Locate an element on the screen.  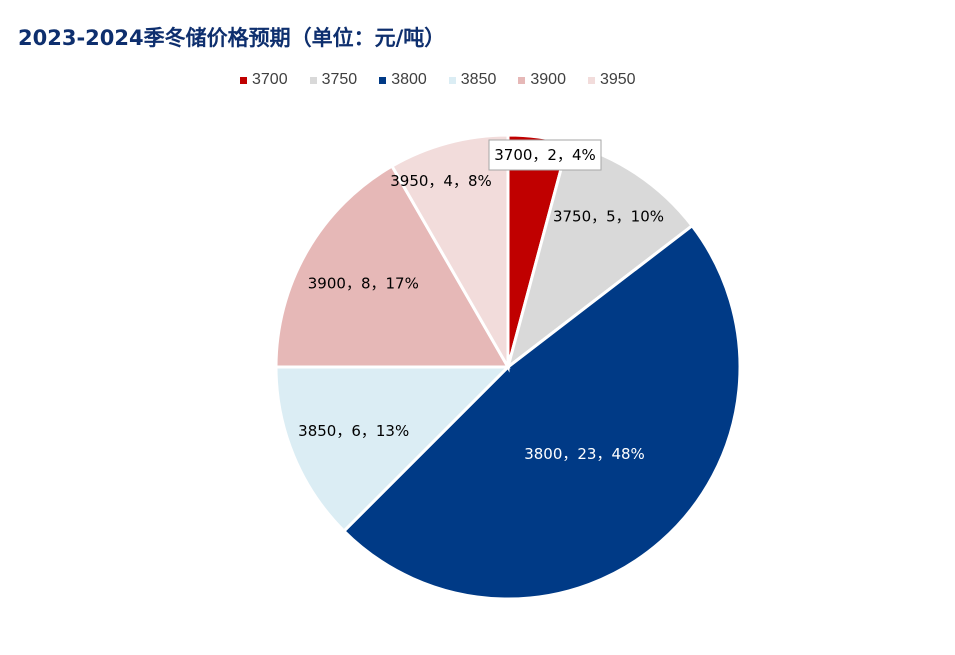
data-label-text-3750: 3750，5，10% is located at coordinates (608, 217).